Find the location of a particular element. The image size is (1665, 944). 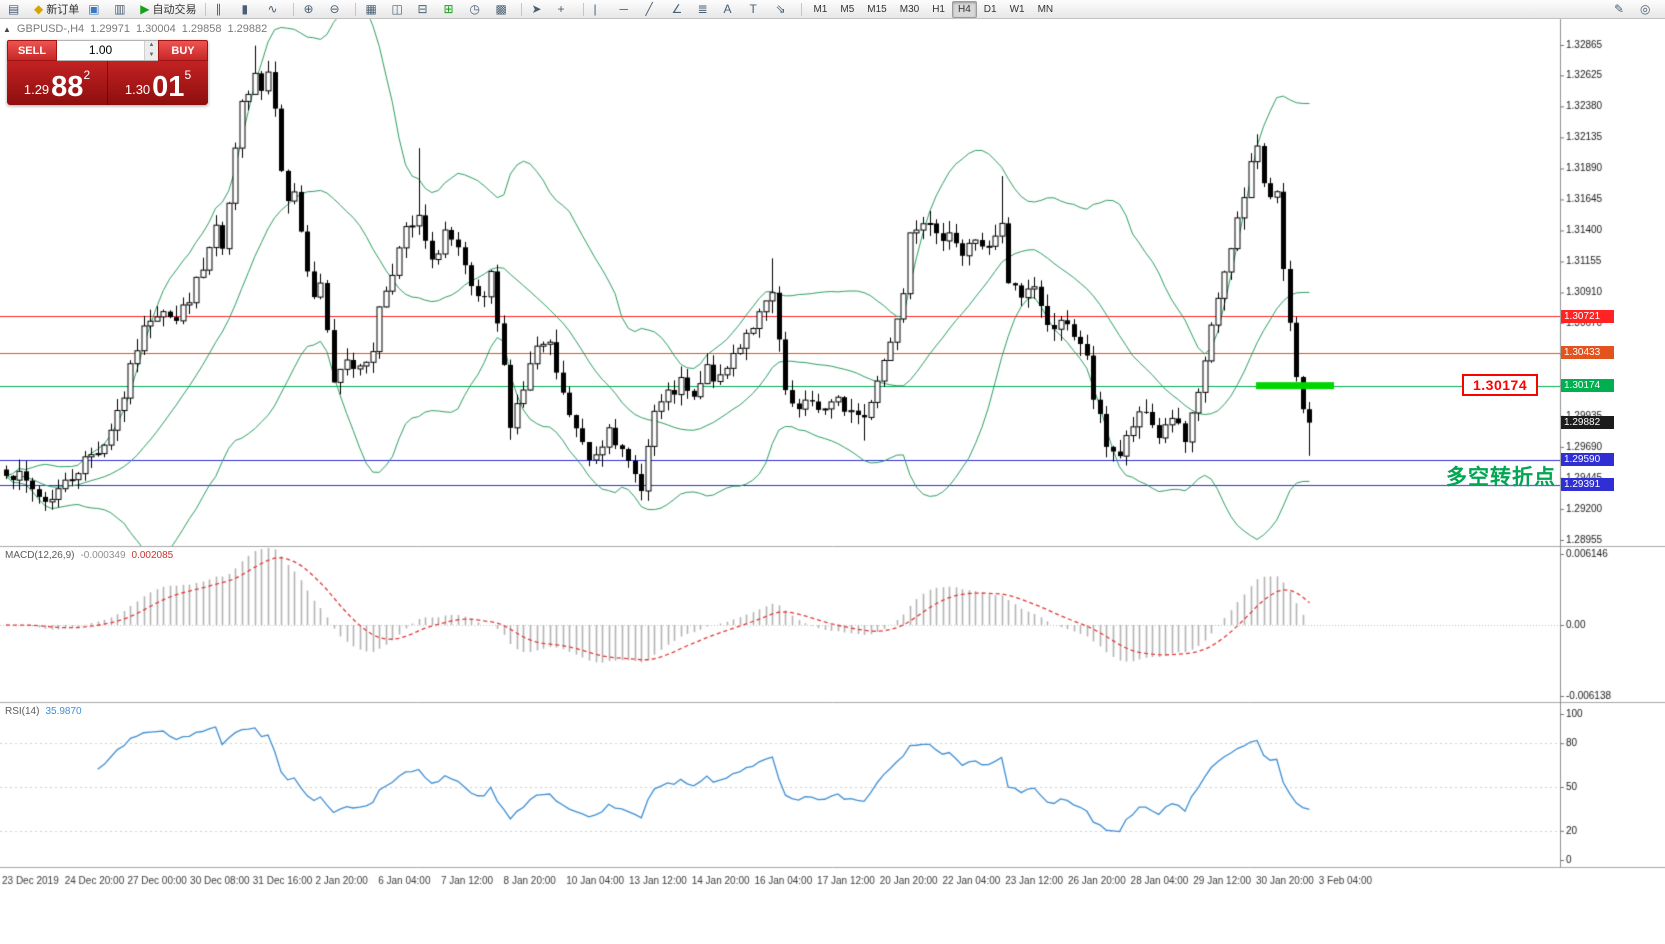

crosshair-icon: + is located at coordinates (565, 9).